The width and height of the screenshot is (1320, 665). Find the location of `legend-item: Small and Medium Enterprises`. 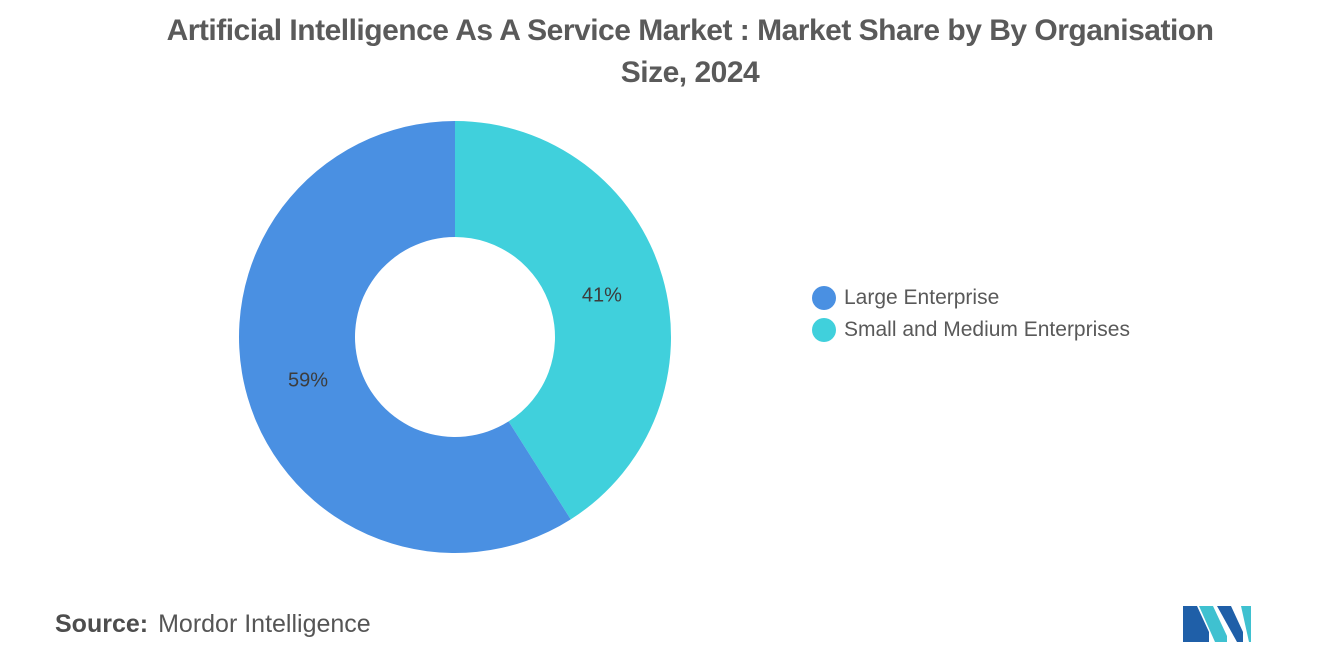

legend-item: Small and Medium Enterprises is located at coordinates (971, 330).